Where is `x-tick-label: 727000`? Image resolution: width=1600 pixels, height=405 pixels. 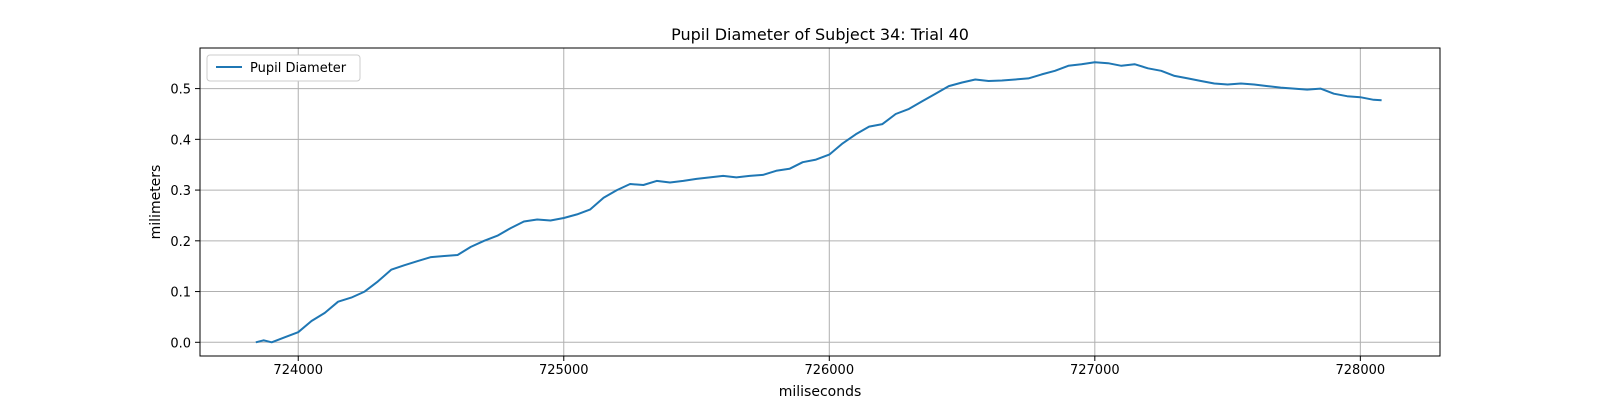
x-tick-label: 727000 is located at coordinates (1095, 370).